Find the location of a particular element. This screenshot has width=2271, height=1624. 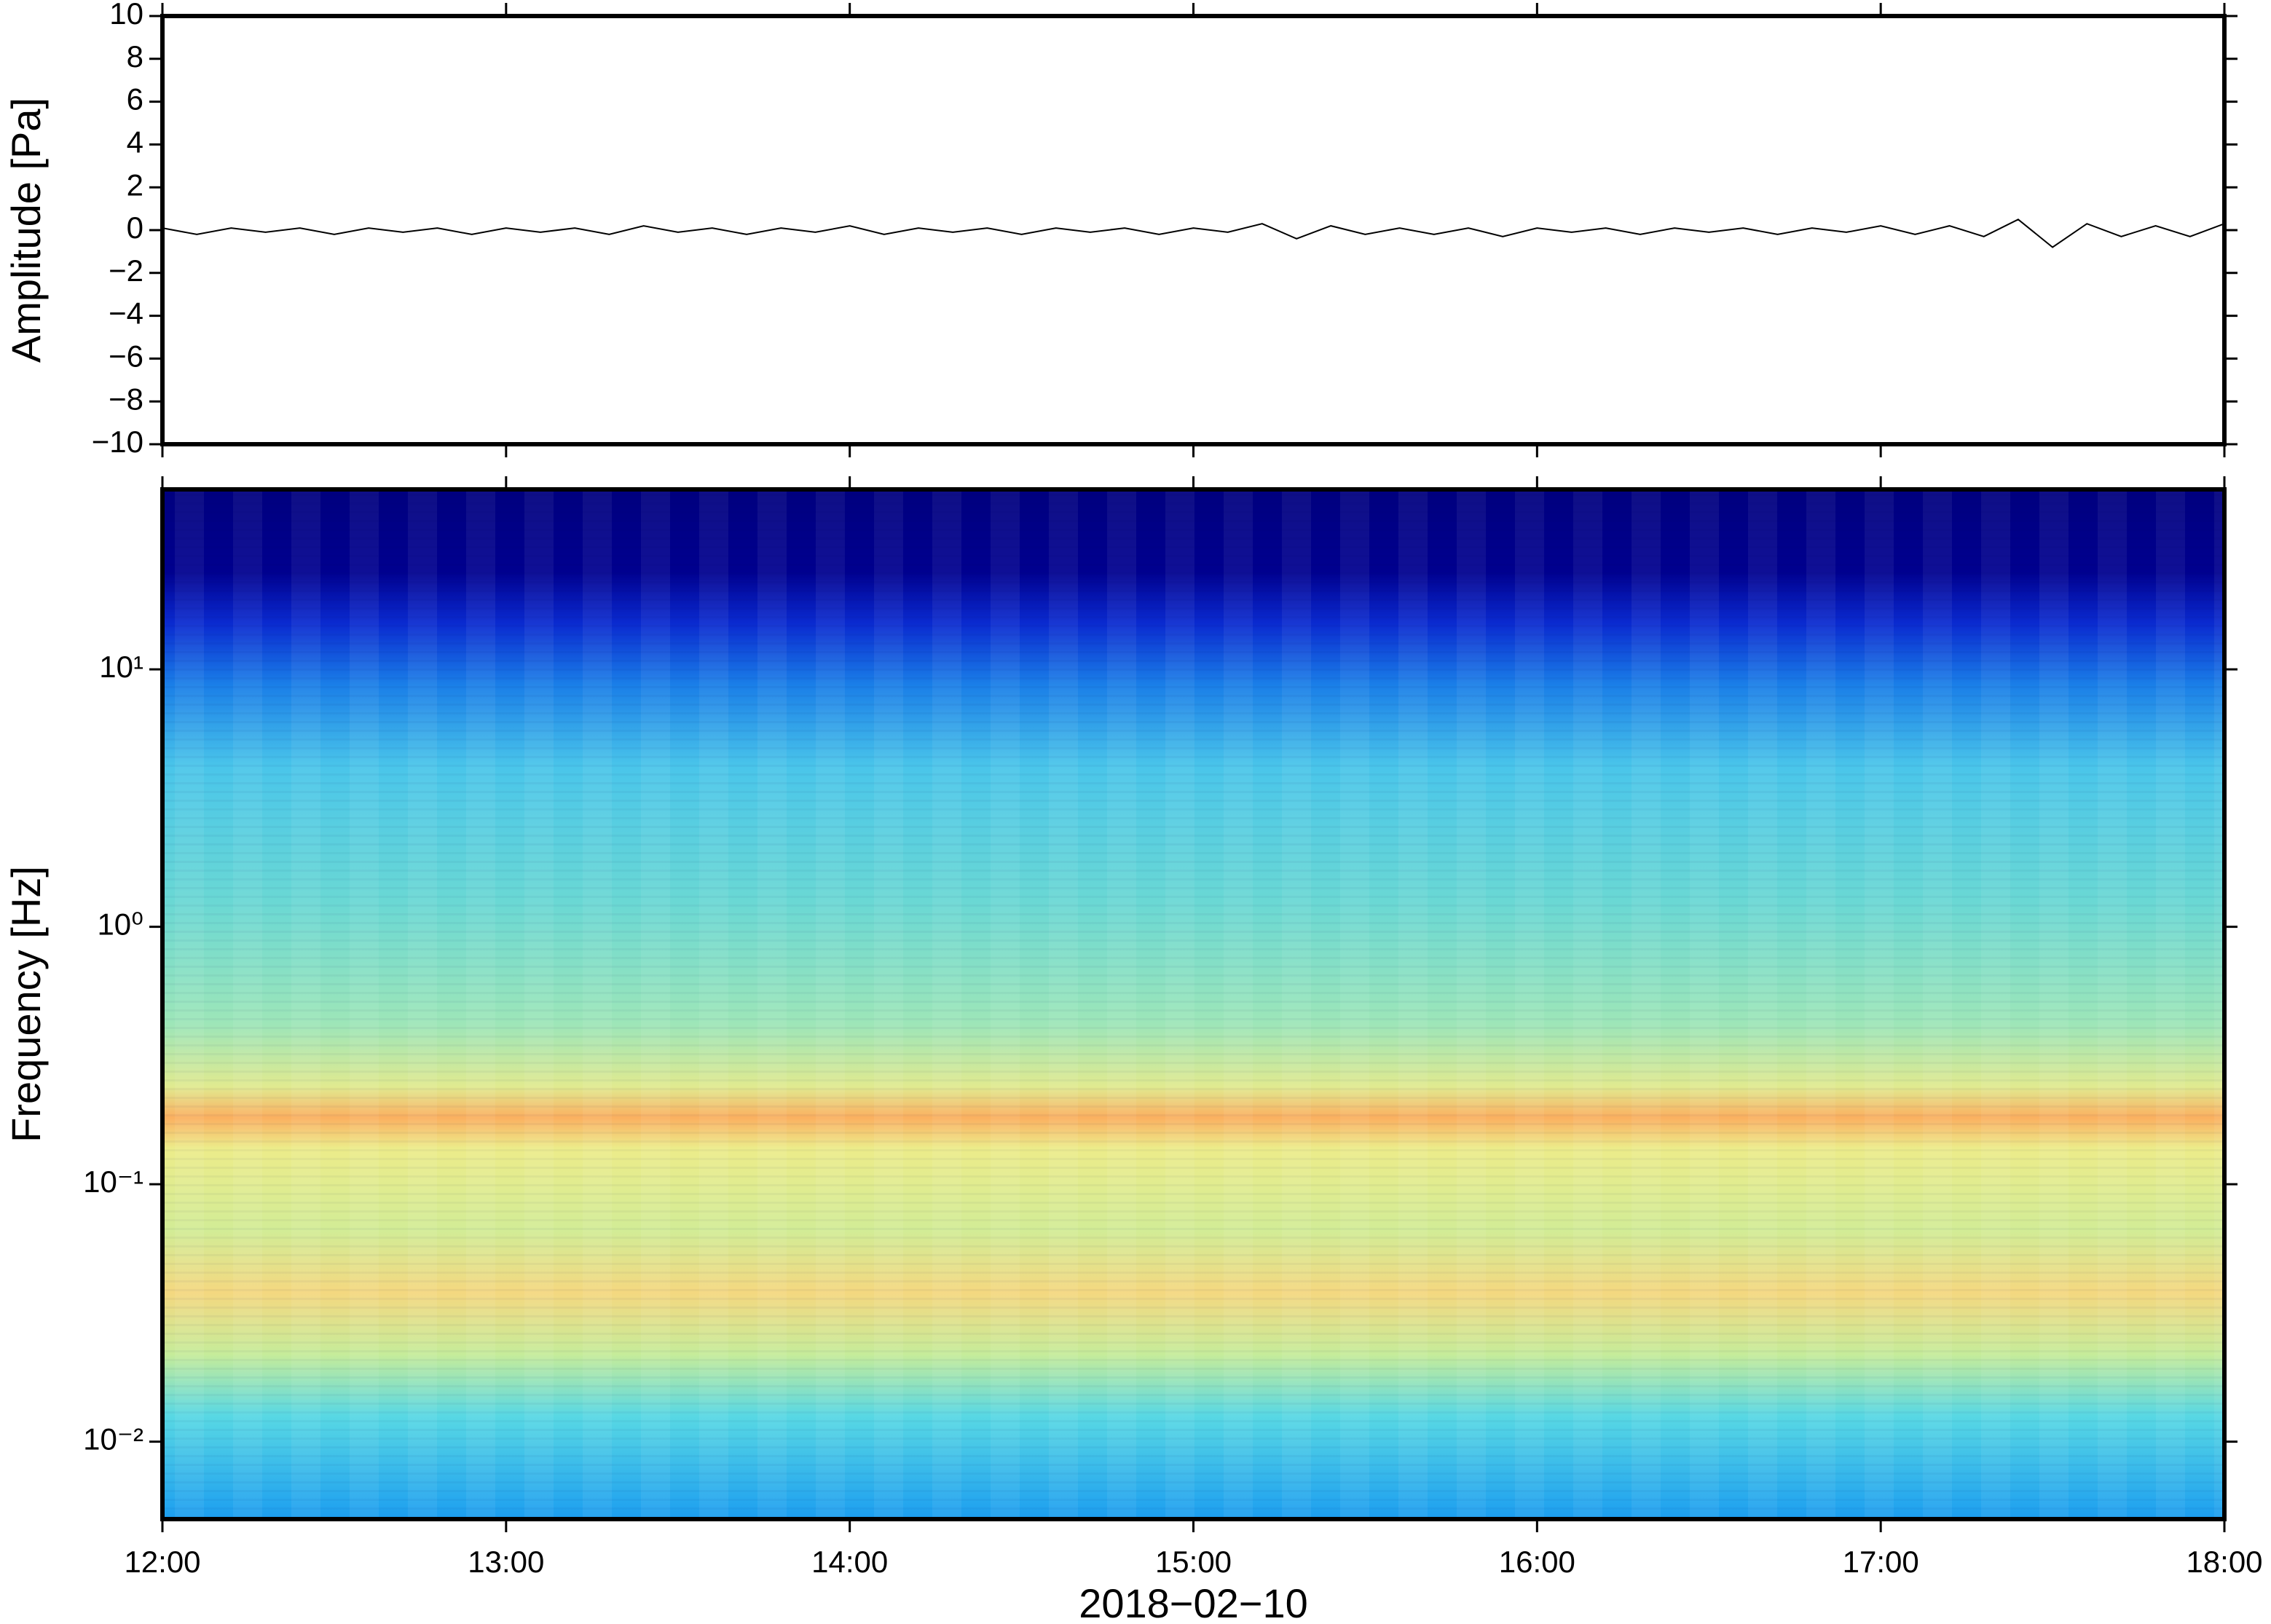

y-tick-label: 4 is located at coordinates (135, 142).